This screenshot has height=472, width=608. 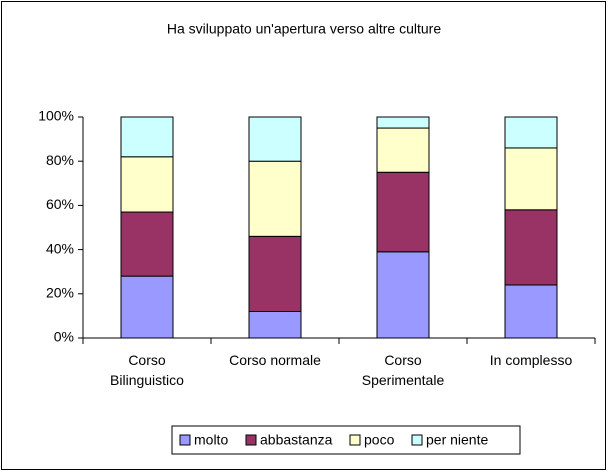 I want to click on y-tick-label: 100%, so click(x=56, y=116).